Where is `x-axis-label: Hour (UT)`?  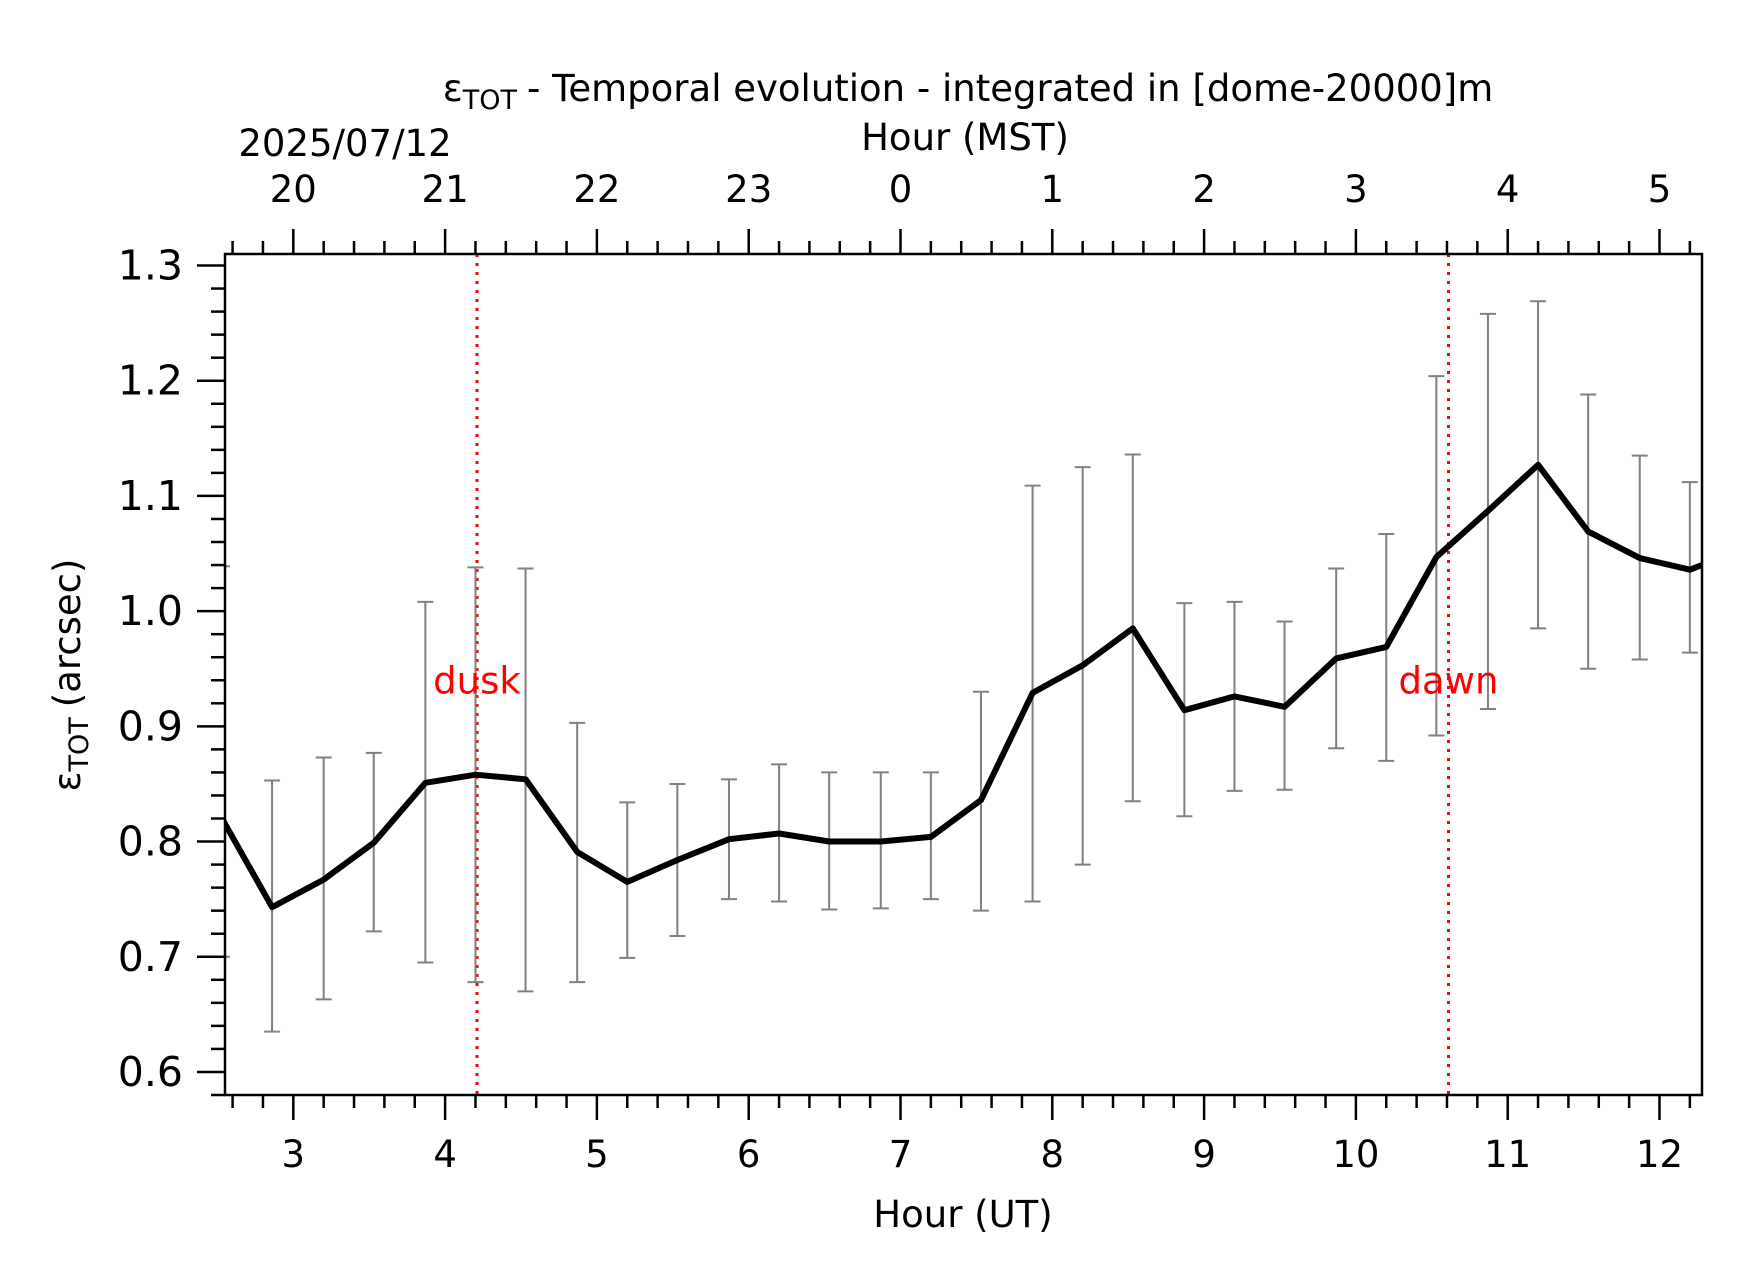
x-axis-label: Hour (UT) is located at coordinates (962, 1214).